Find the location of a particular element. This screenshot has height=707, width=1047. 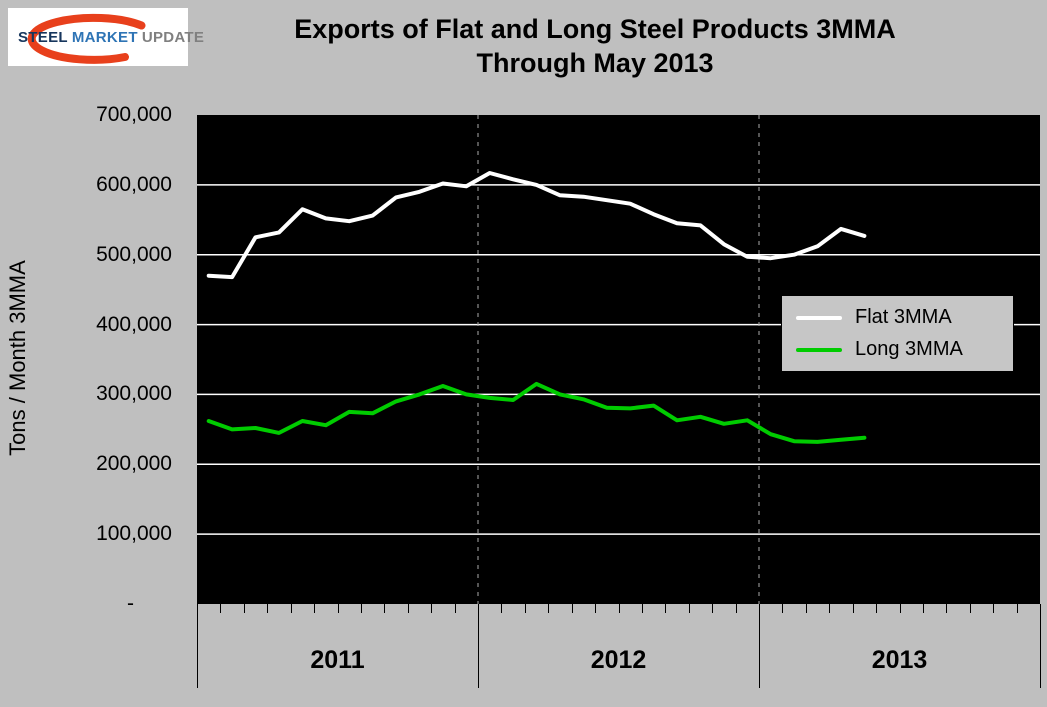

y-tick-label: 200,000 is located at coordinates (134, 464).